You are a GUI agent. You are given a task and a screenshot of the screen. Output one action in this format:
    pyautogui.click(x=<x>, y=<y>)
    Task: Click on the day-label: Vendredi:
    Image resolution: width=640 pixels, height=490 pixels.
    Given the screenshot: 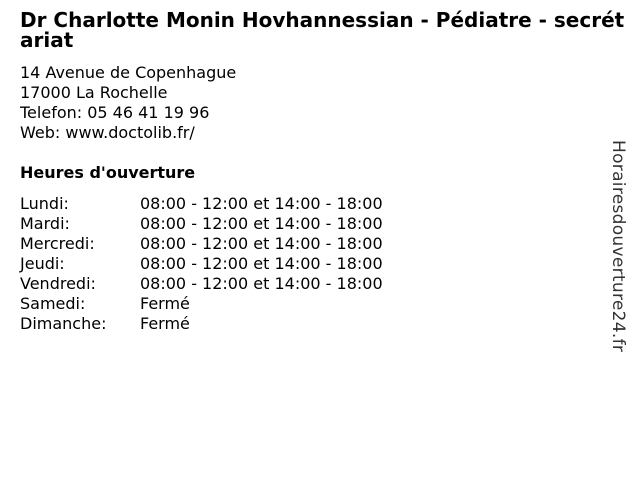 What is the action you would take?
    pyautogui.click(x=58, y=283)
    